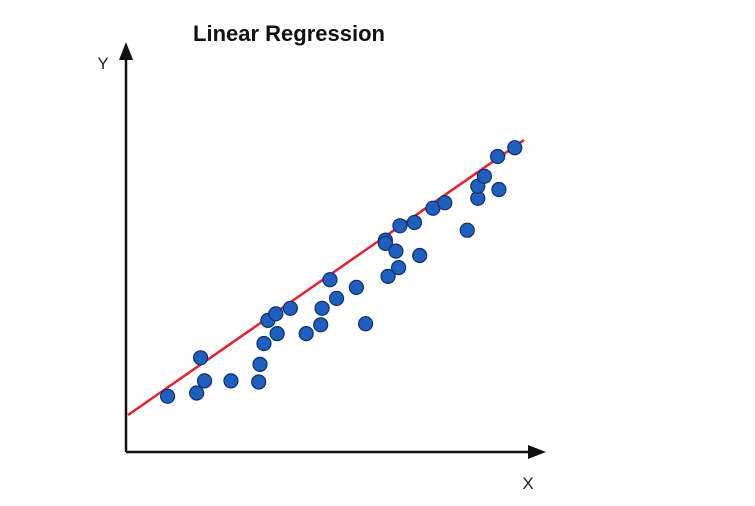  What do you see at coordinates (289, 33) in the screenshot?
I see `chart-title: Linear Regression` at bounding box center [289, 33].